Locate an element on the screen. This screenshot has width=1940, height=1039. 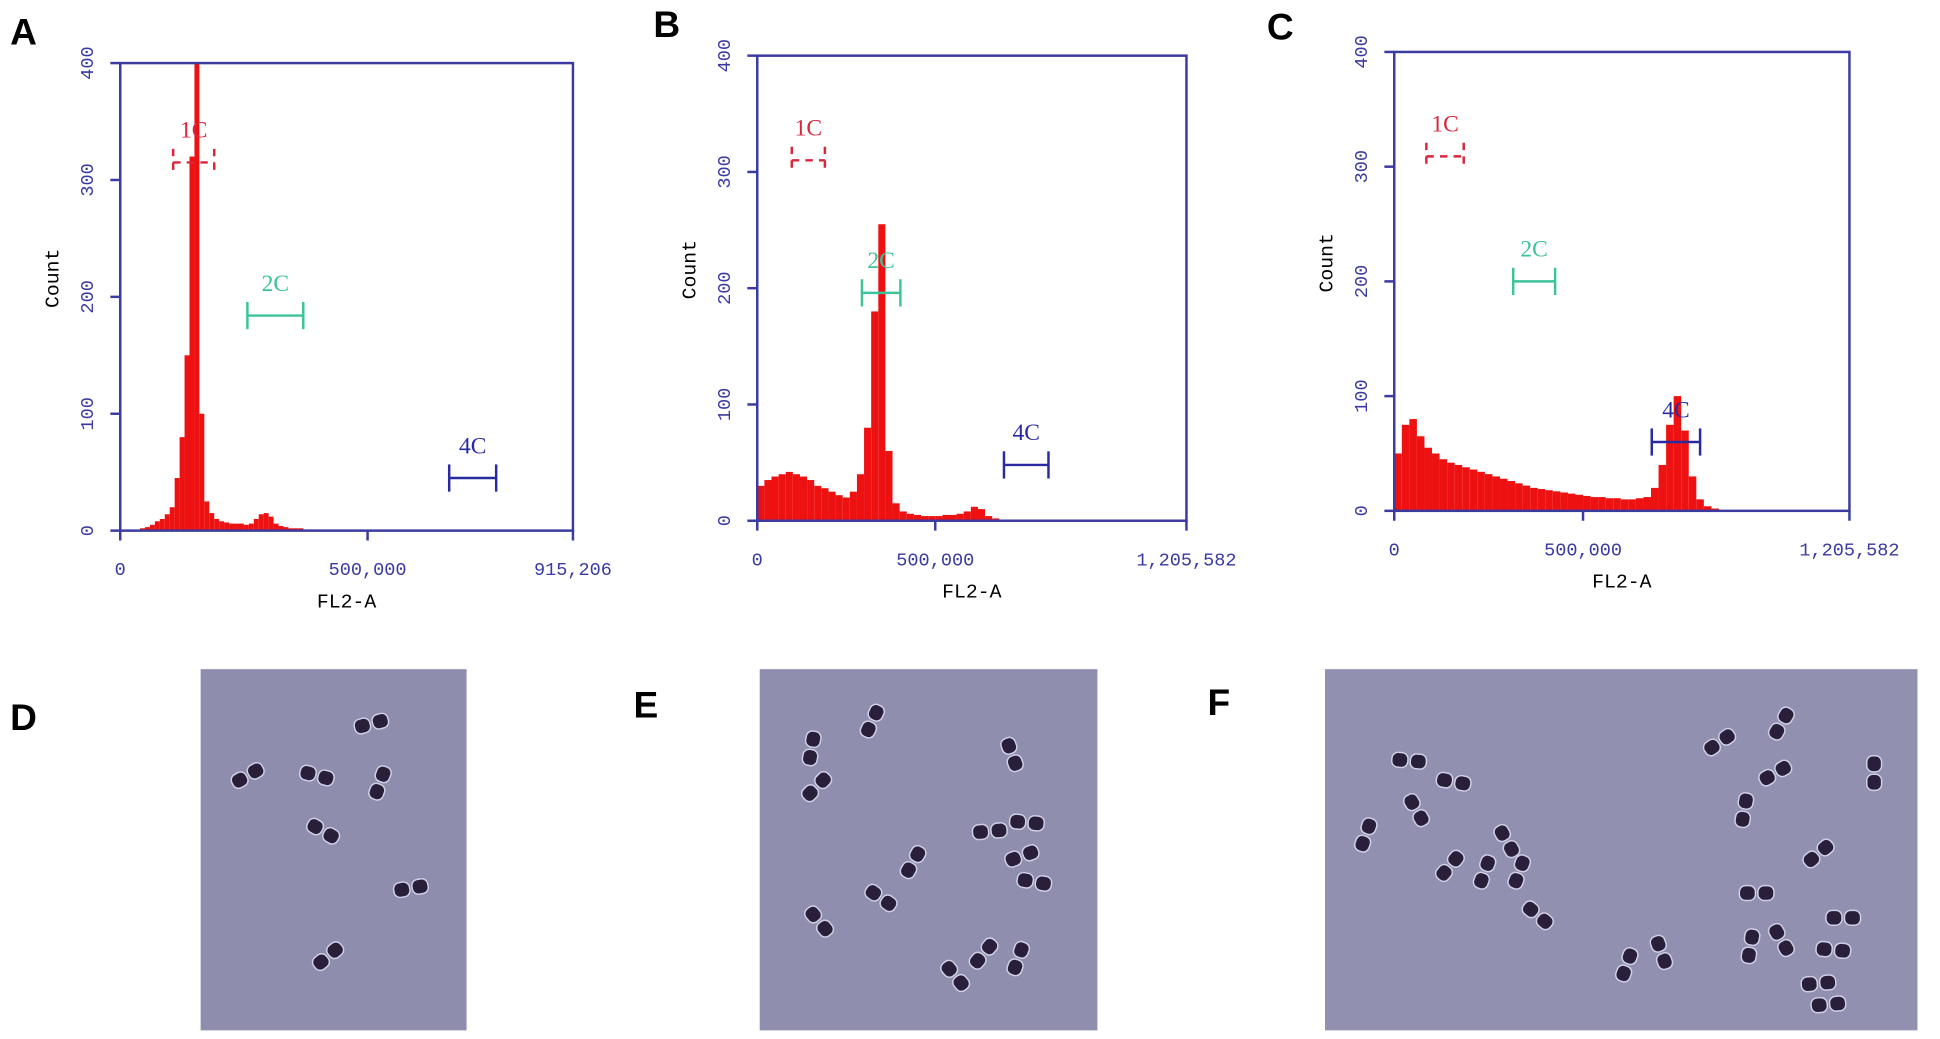
panel-label: C is located at coordinates (1280, 27).